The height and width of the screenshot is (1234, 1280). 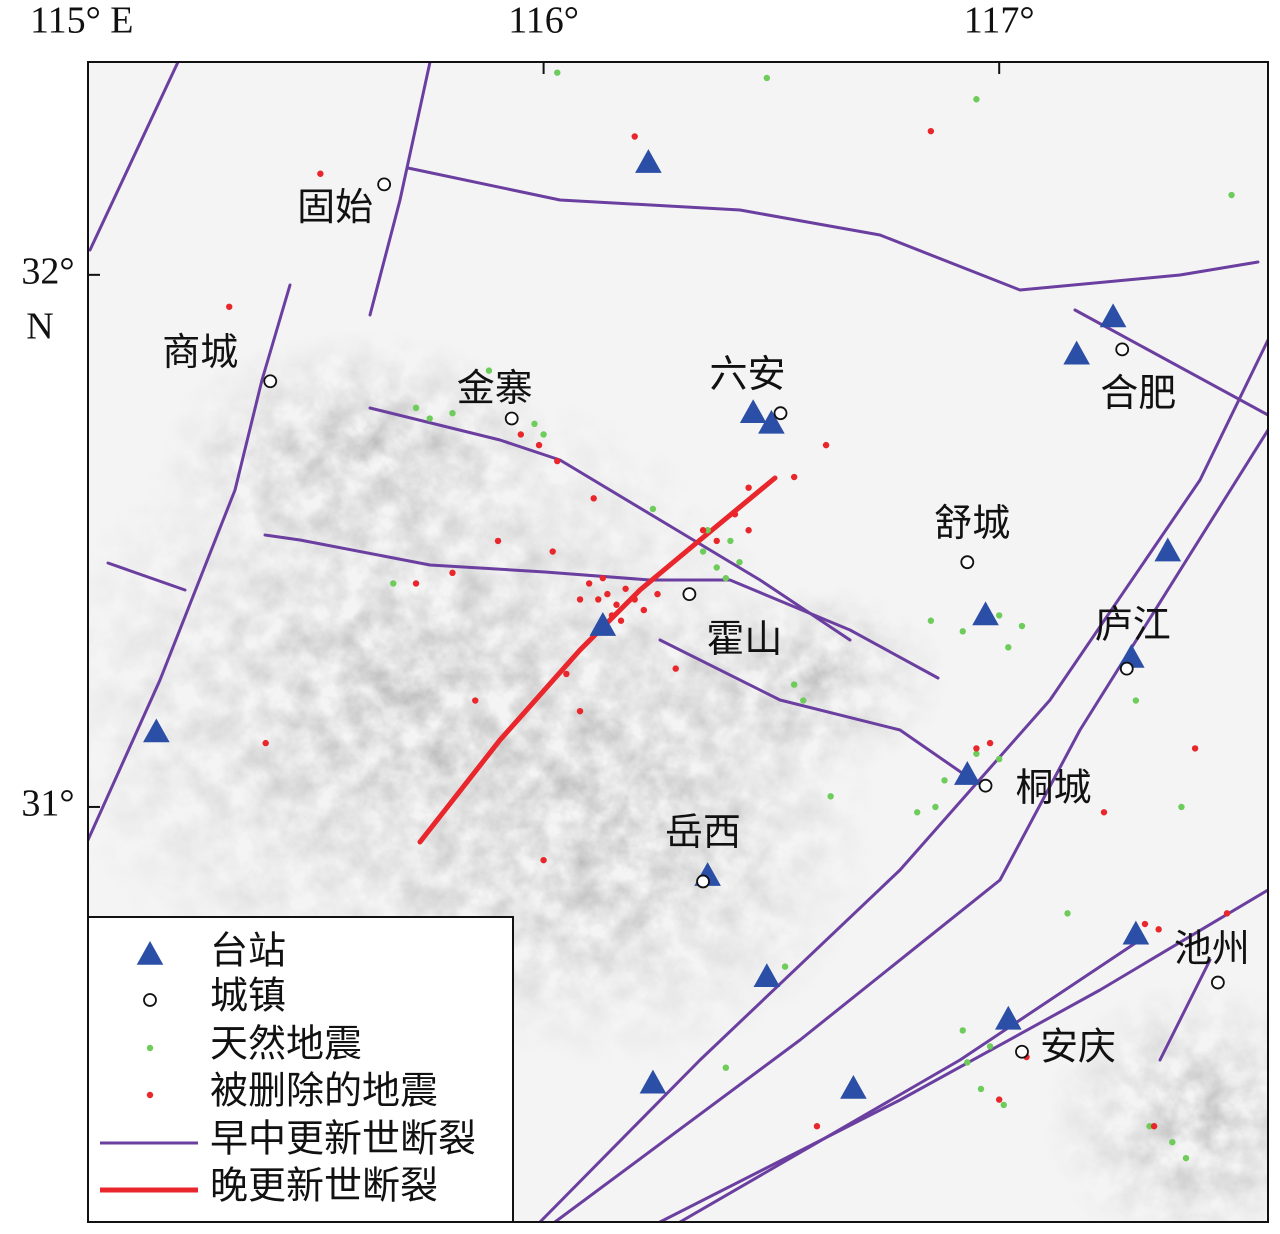 What do you see at coordinates (47, 272) in the screenshot?
I see `y-tick-label: 32°` at bounding box center [47, 272].